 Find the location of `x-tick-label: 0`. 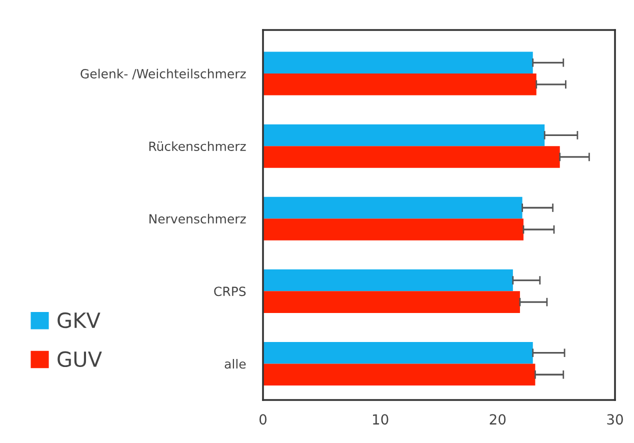

x-tick-label: 0 is located at coordinates (262, 419).